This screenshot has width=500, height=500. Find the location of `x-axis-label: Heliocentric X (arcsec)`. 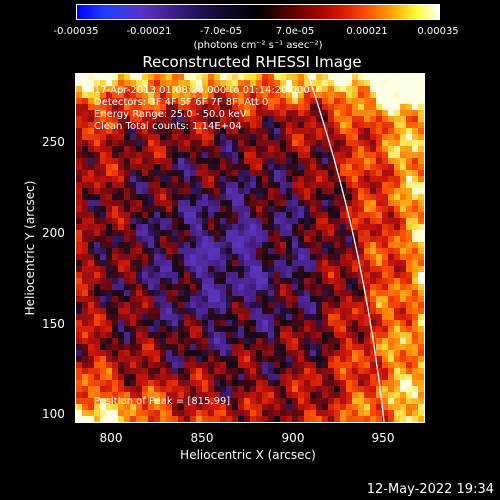

x-axis-label: Heliocentric X (arcsec) is located at coordinates (248, 455).